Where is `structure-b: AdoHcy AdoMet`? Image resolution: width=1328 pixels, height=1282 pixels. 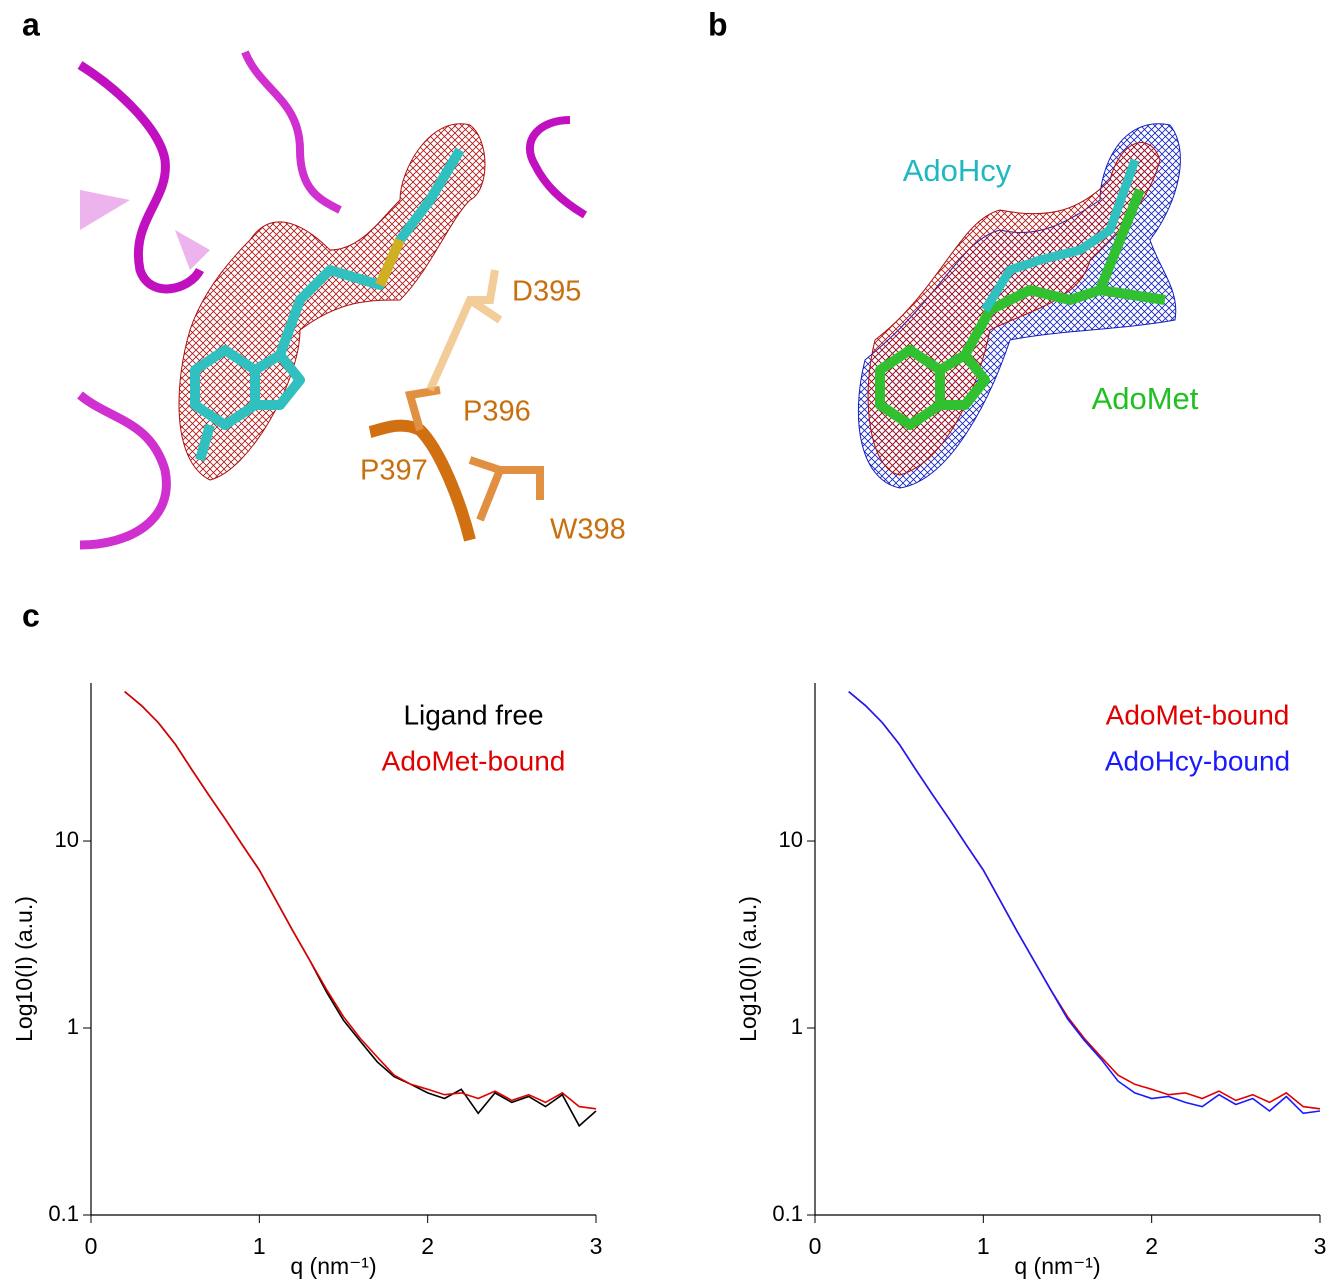 structure-b: AdoHcy AdoMet is located at coordinates (1028, 306).